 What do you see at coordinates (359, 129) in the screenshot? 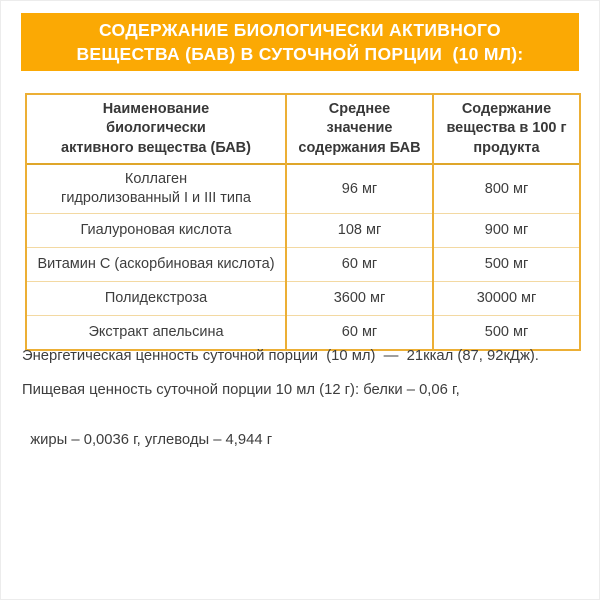
I see `col-header-average-content: Среднее значение содержания БАВ` at bounding box center [359, 129].